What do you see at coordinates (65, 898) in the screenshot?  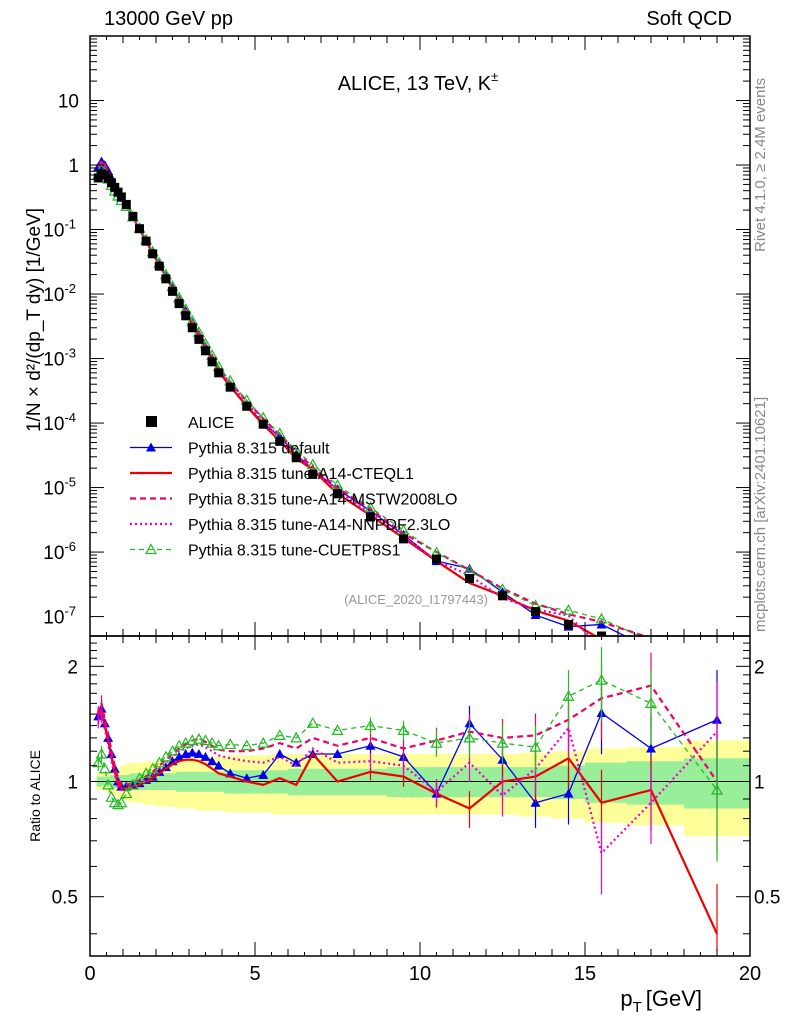 I see `y-tick-label-ratio: 0.5` at bounding box center [65, 898].